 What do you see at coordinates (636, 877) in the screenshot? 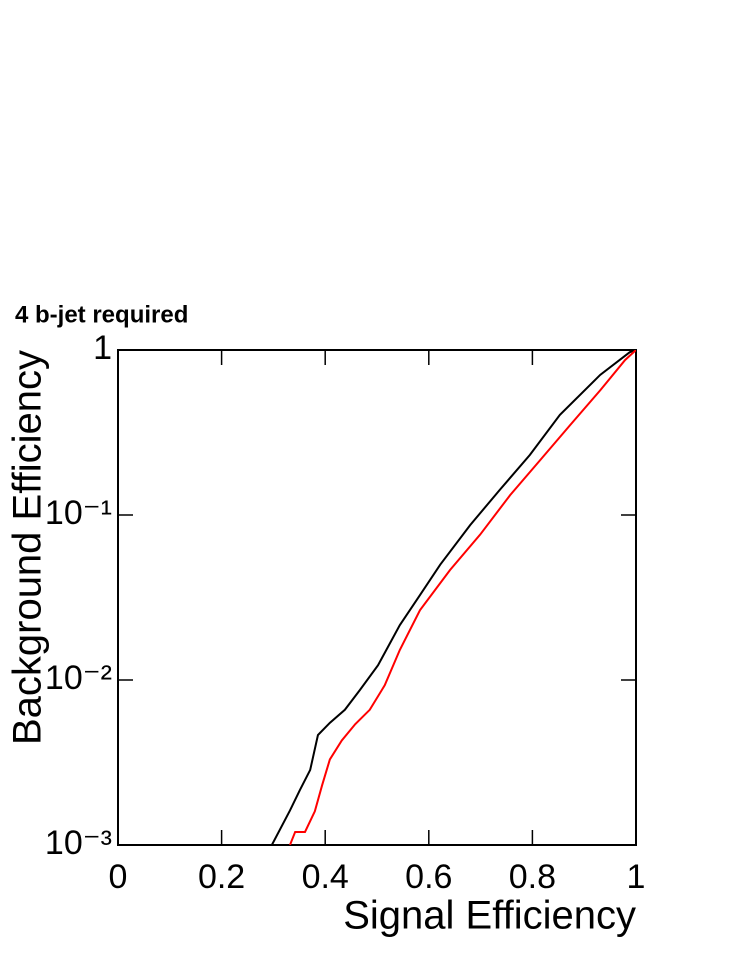
I see `x-tick-label: 1` at bounding box center [636, 877].